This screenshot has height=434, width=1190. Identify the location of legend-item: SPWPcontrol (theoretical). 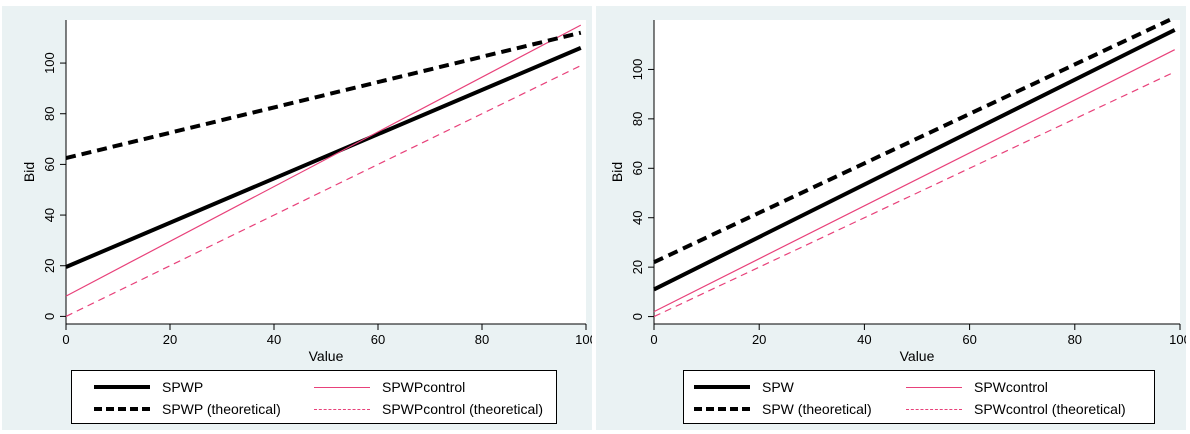
(428, 409).